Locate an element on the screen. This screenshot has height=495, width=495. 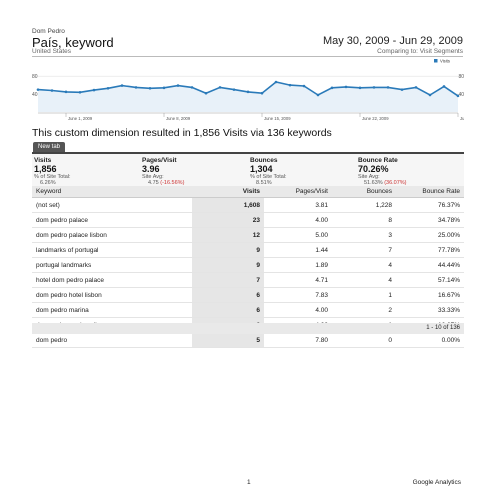
y-tick-label-left: 40 is located at coordinates (35, 95).